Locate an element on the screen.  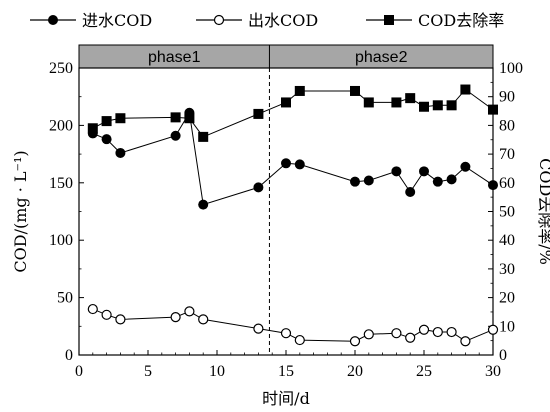
y-right-tick-label: 10 is located at coordinates (507, 326).